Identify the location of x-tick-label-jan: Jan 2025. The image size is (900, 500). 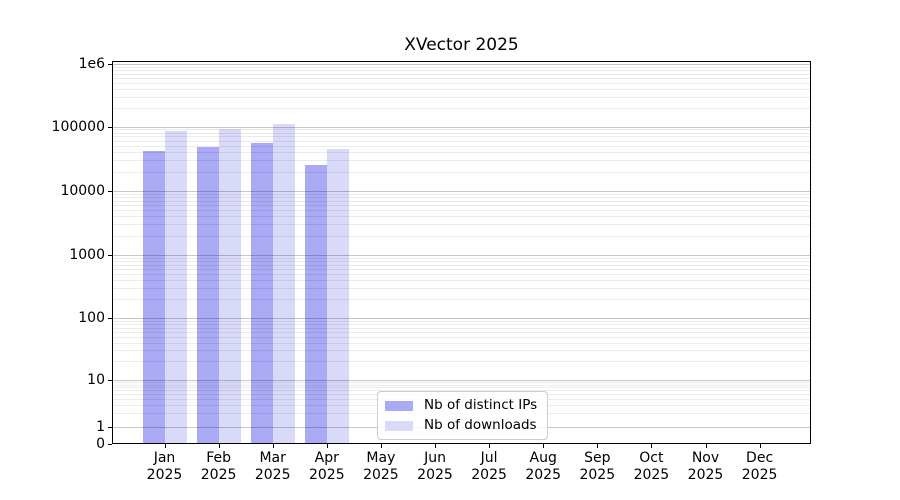
(165, 467).